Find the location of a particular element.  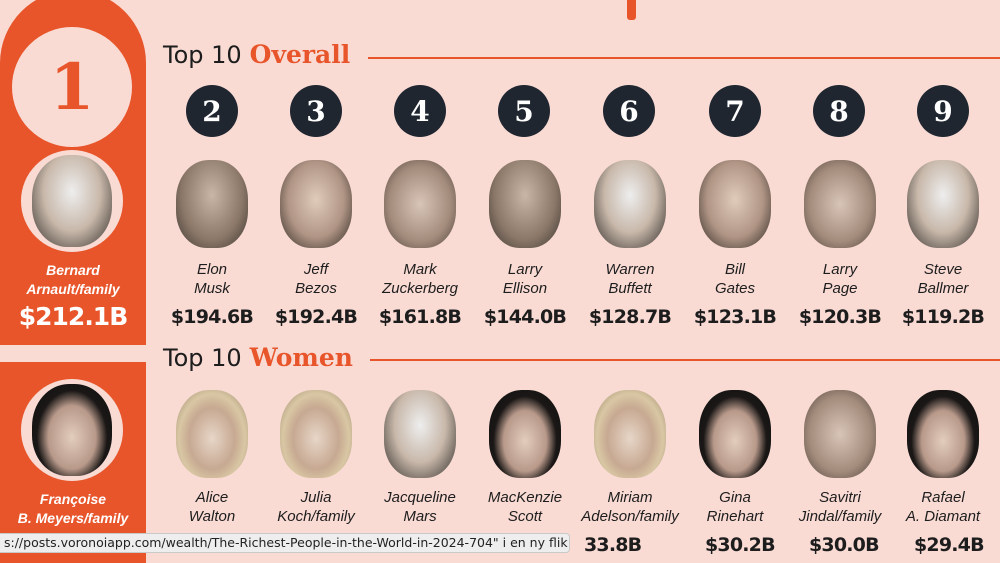

person-last-name: Bezos is located at coordinates (316, 288).